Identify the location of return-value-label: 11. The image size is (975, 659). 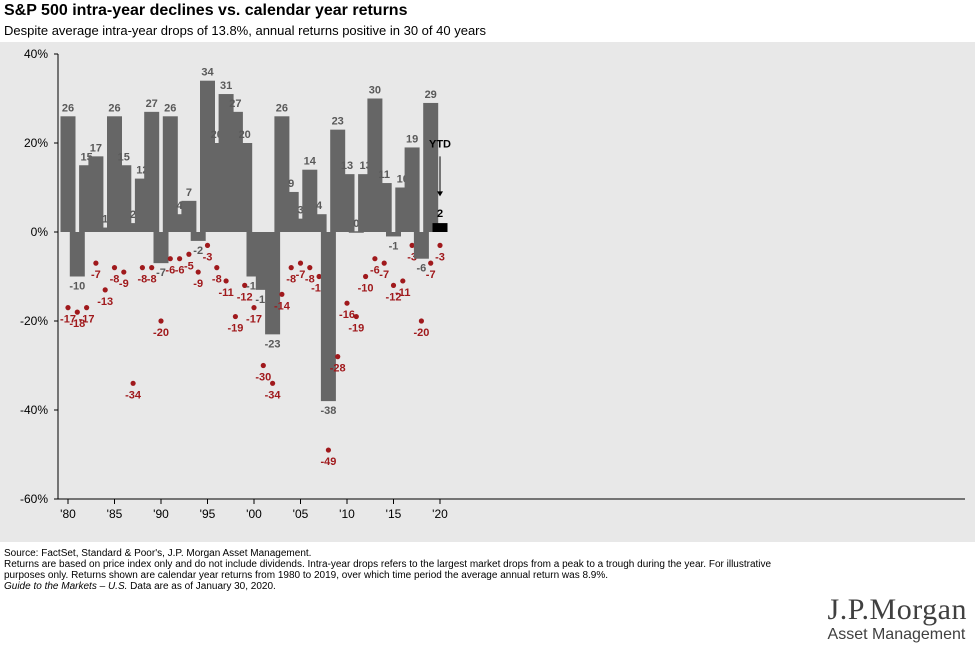
(384, 175).